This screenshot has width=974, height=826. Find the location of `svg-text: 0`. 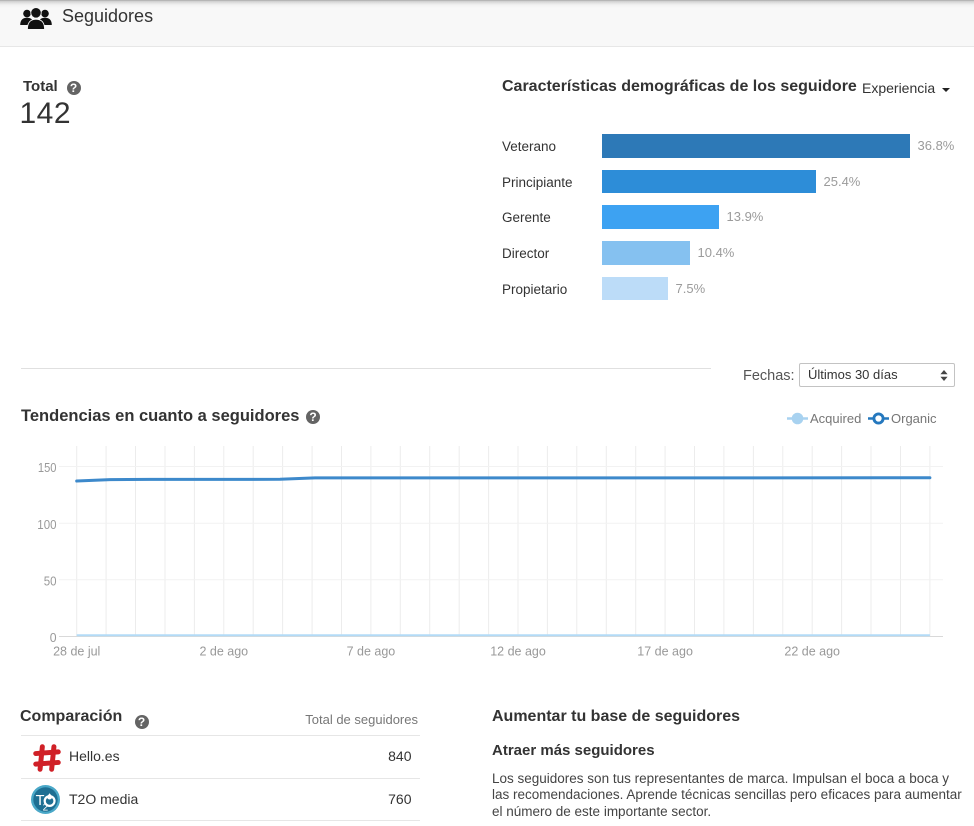

svg-text: 0 is located at coordinates (53, 638).